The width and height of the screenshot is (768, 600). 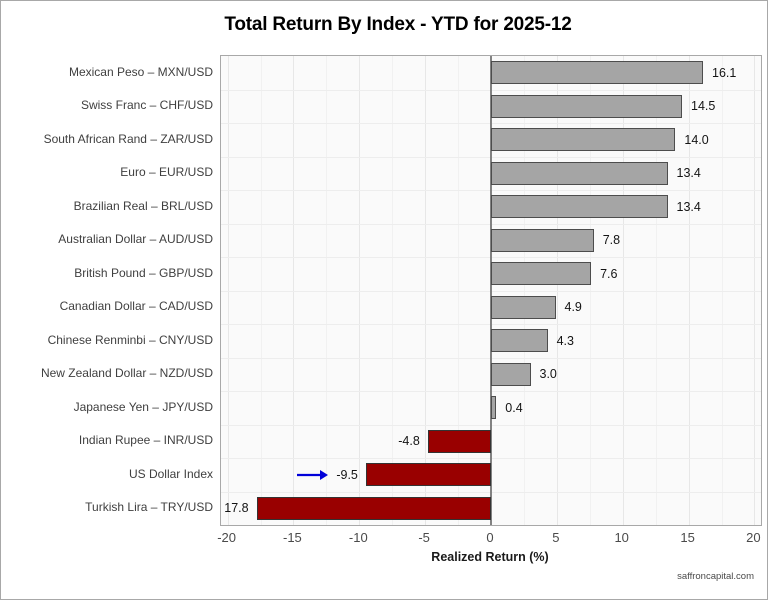 I want to click on x-tick-label-20: 20, so click(x=753, y=537).